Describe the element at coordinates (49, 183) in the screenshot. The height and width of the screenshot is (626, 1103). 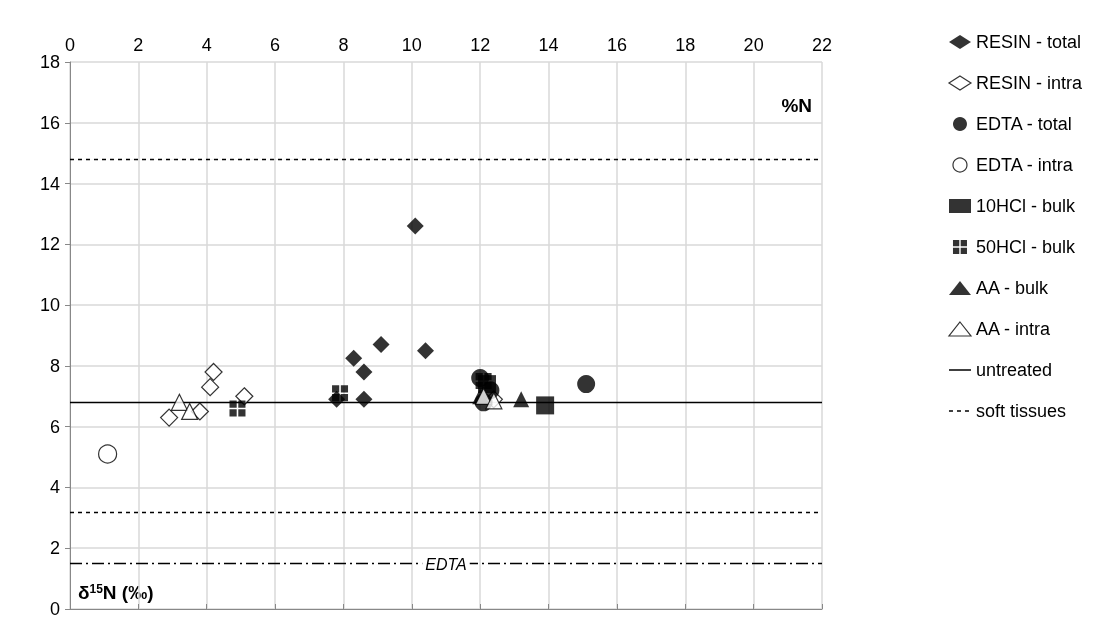
I see `y-tick-label: 14` at that location.